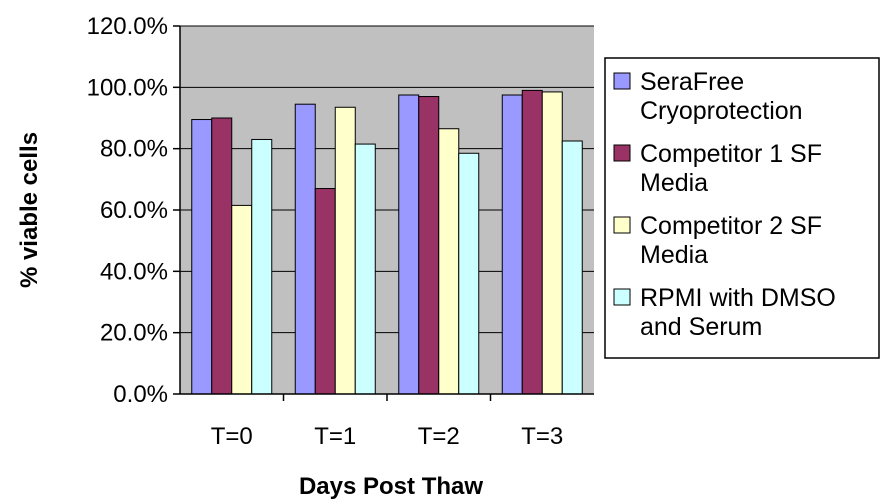  Describe the element at coordinates (692, 82) in the screenshot. I see `legend-label: SeraFree` at that location.